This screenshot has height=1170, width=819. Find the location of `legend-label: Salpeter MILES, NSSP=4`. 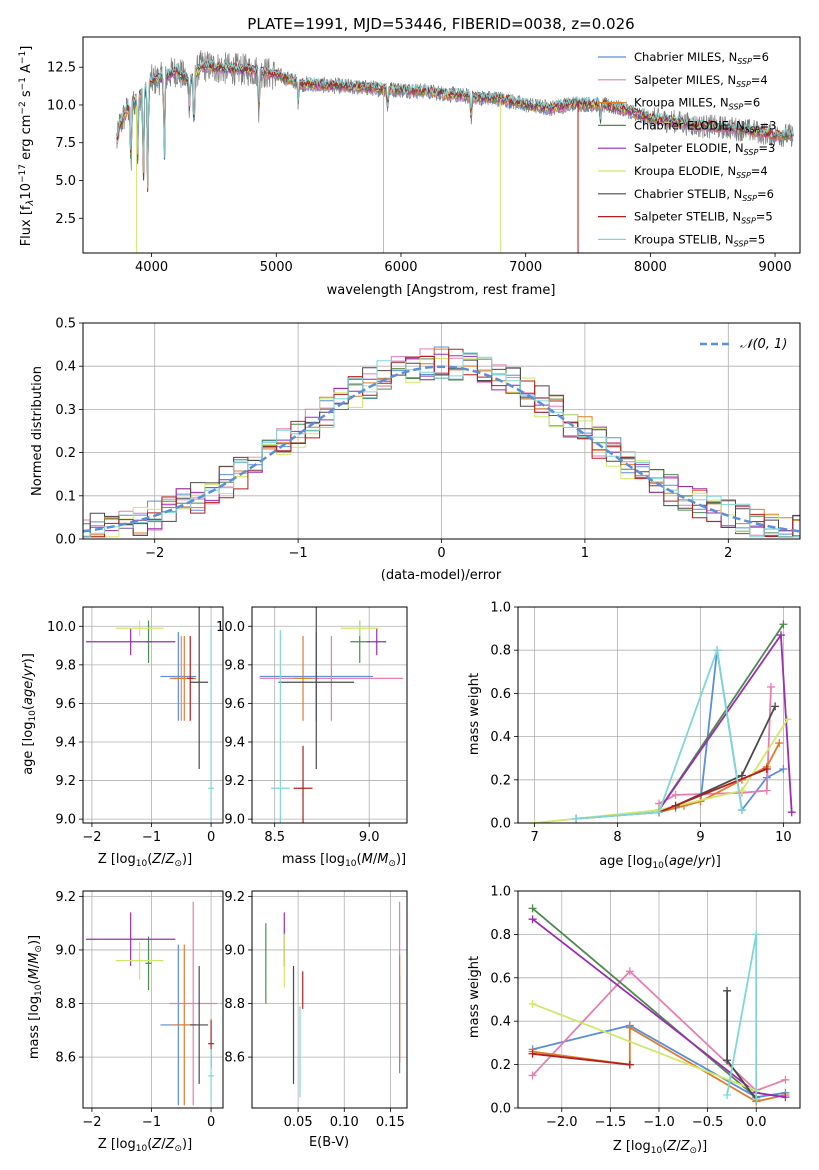

legend-label: Salpeter MILES, NSSP=4 is located at coordinates (701, 81).